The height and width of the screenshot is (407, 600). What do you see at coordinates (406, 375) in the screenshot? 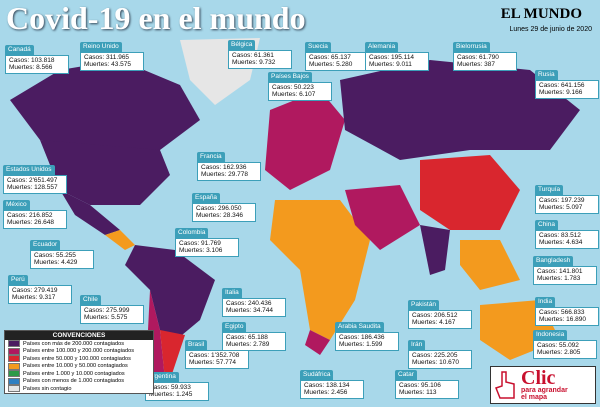
I see `country-name: Catar` at bounding box center [406, 375].